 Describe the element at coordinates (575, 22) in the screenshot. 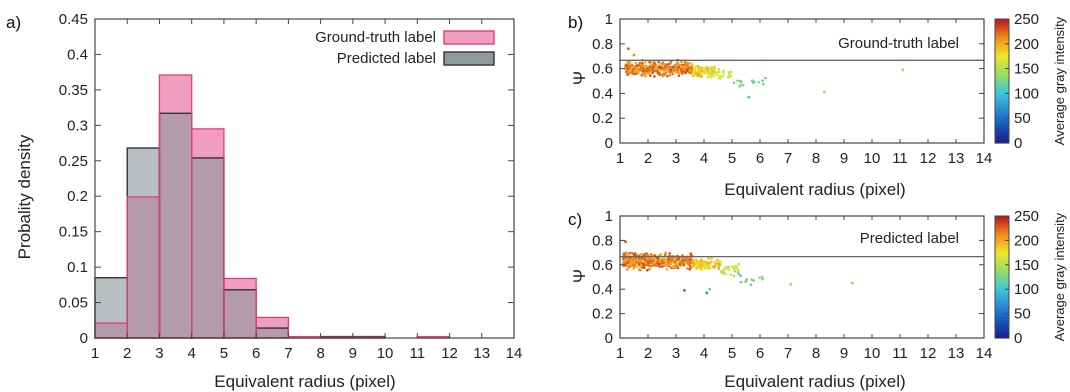

I see `panel-label-b: b)` at that location.